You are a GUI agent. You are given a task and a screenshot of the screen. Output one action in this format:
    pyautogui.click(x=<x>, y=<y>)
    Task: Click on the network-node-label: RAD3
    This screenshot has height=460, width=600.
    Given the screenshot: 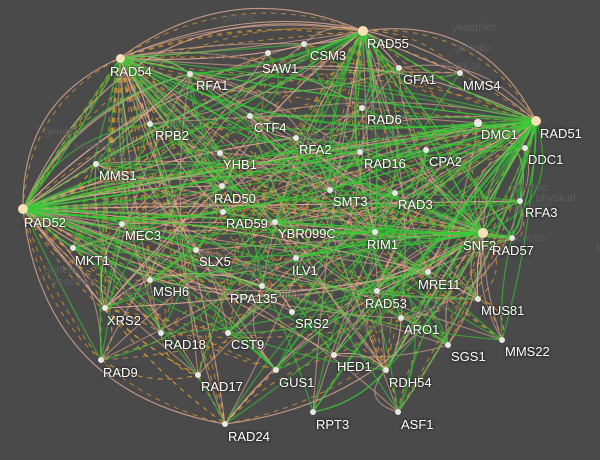 What is the action you would take?
    pyautogui.click(x=415, y=204)
    